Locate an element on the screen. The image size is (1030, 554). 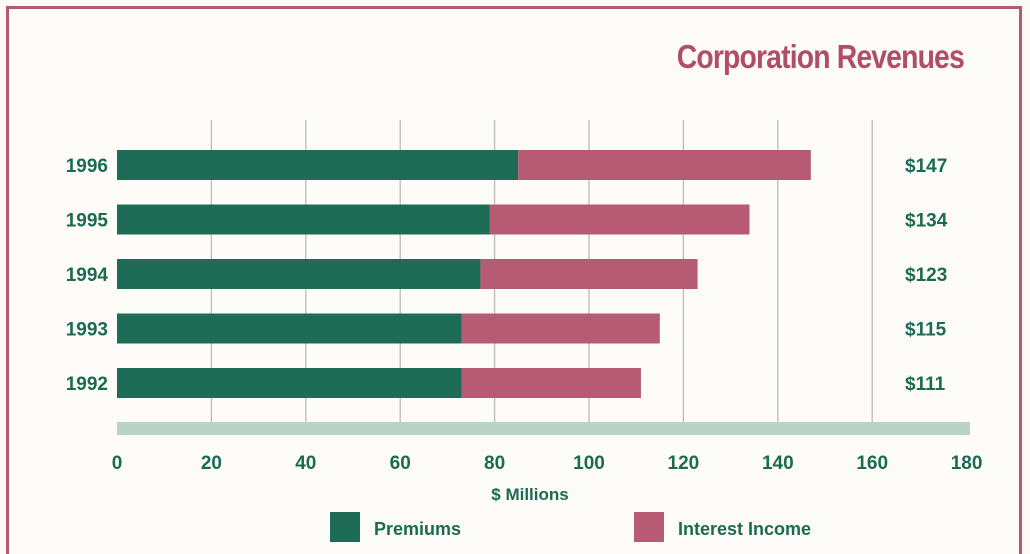
x-tick-label: 180 is located at coordinates (967, 463).